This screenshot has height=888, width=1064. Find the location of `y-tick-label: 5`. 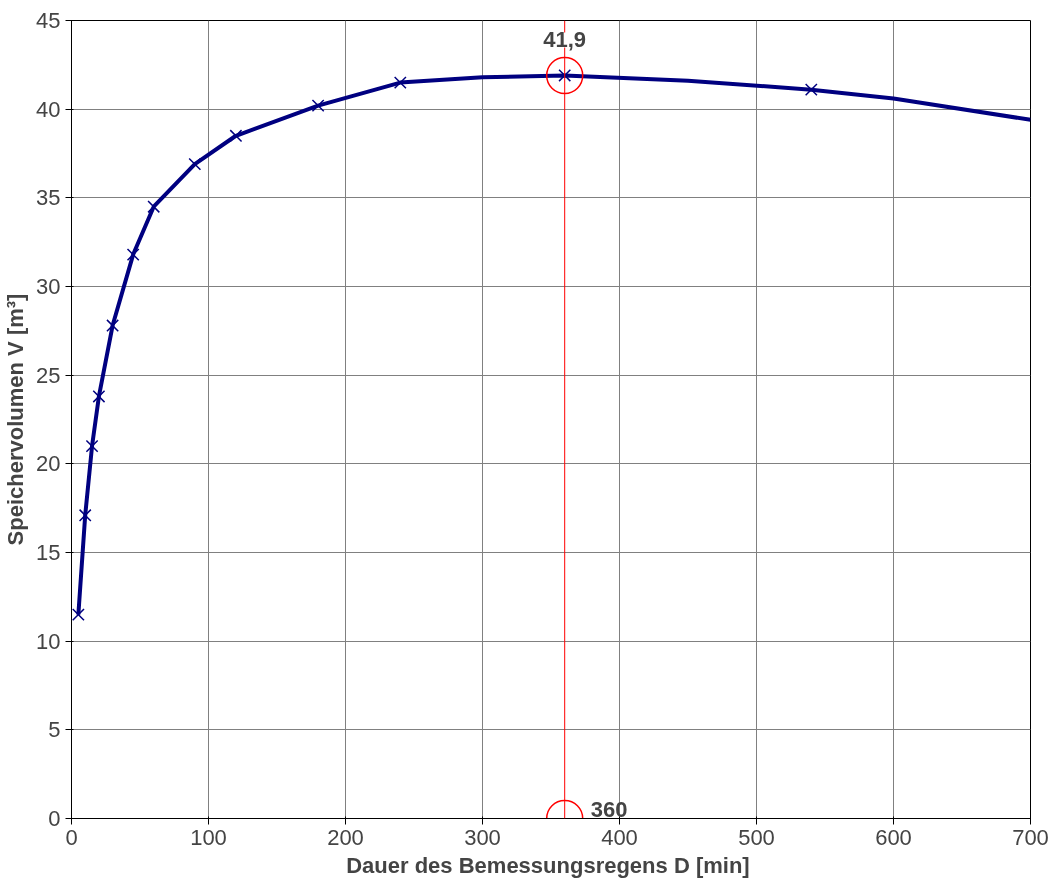

y-tick-label: 5 is located at coordinates (54, 730).